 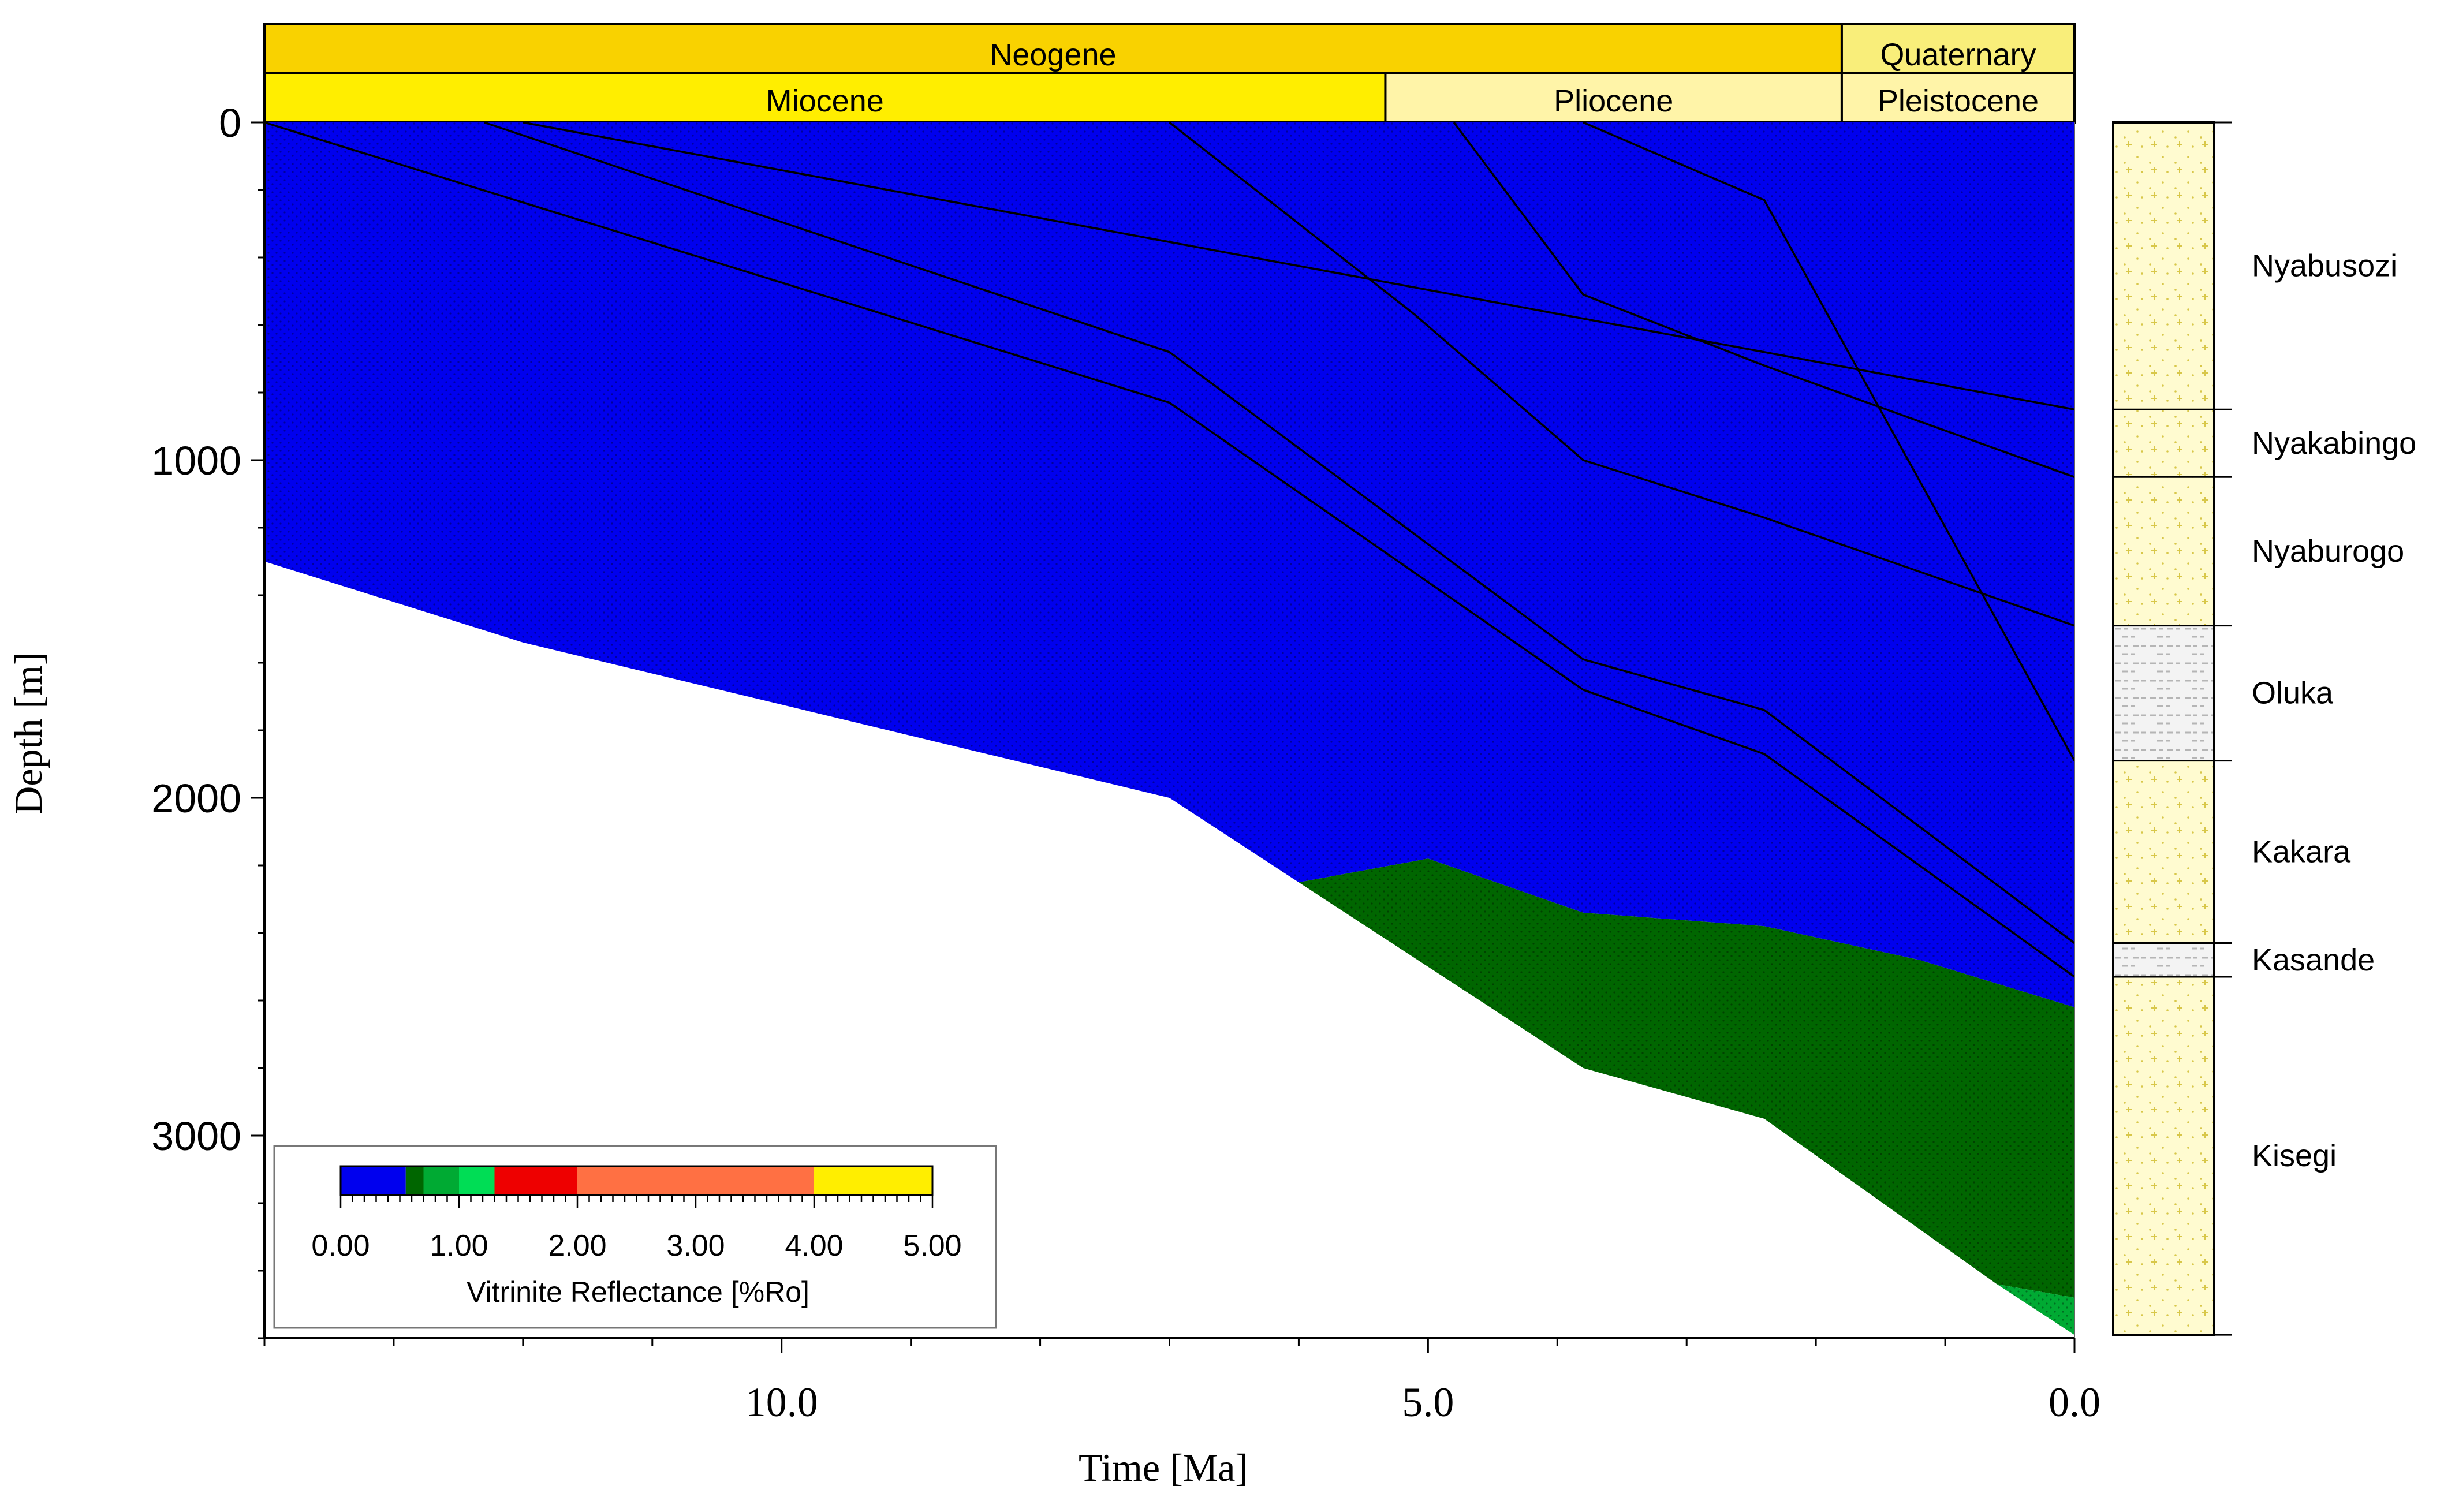 What do you see at coordinates (932, 1246) in the screenshot?
I see `legend-tick-label: 5.00` at bounding box center [932, 1246].